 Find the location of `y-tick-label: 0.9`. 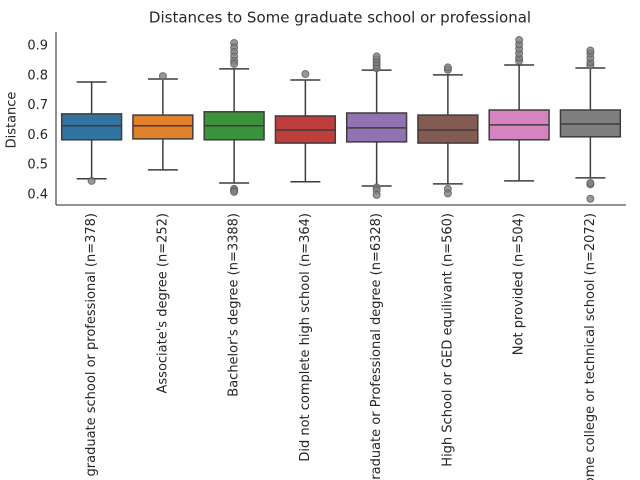

y-tick-label: 0.9 is located at coordinates (37, 45).